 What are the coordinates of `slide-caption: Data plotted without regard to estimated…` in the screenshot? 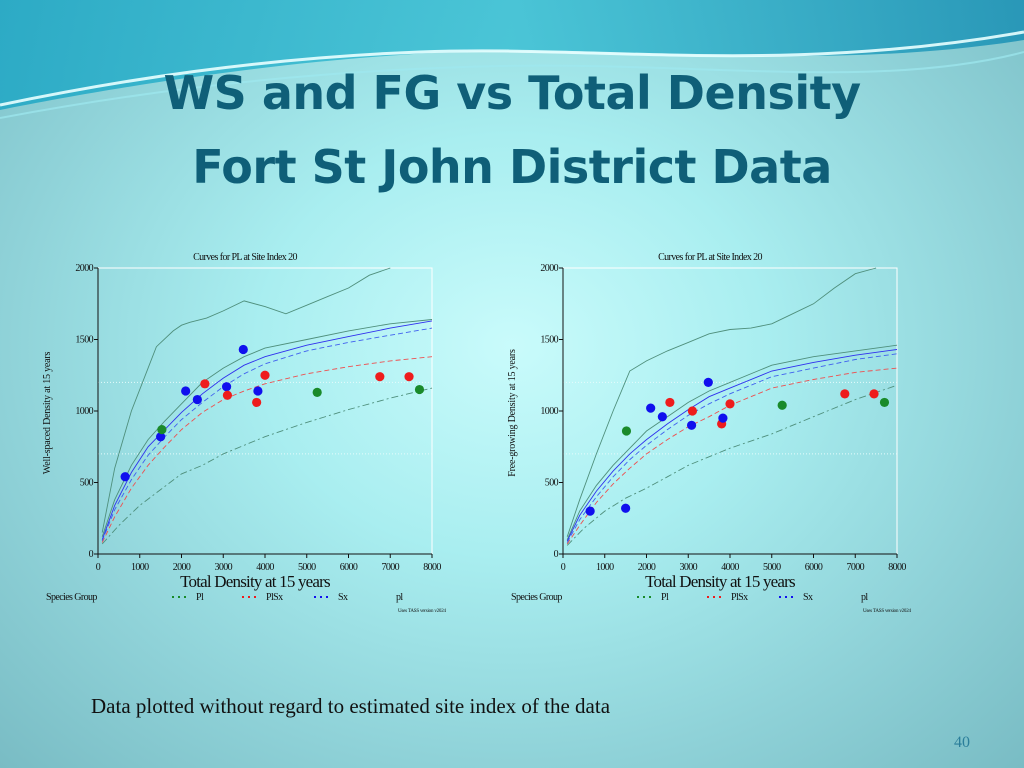 It's located at (351, 706).